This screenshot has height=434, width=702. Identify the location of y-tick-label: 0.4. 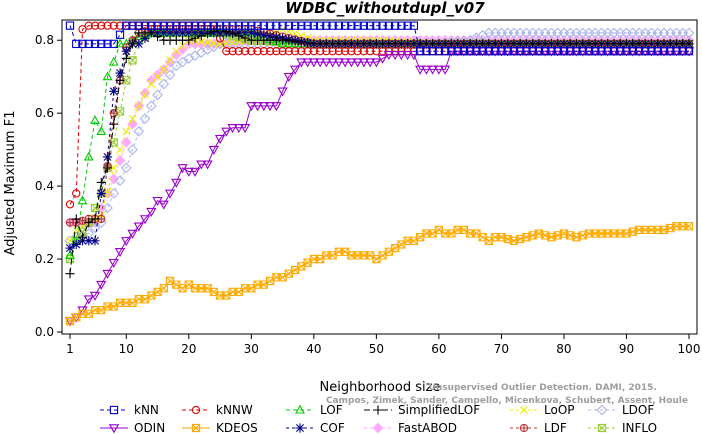
(44, 186).